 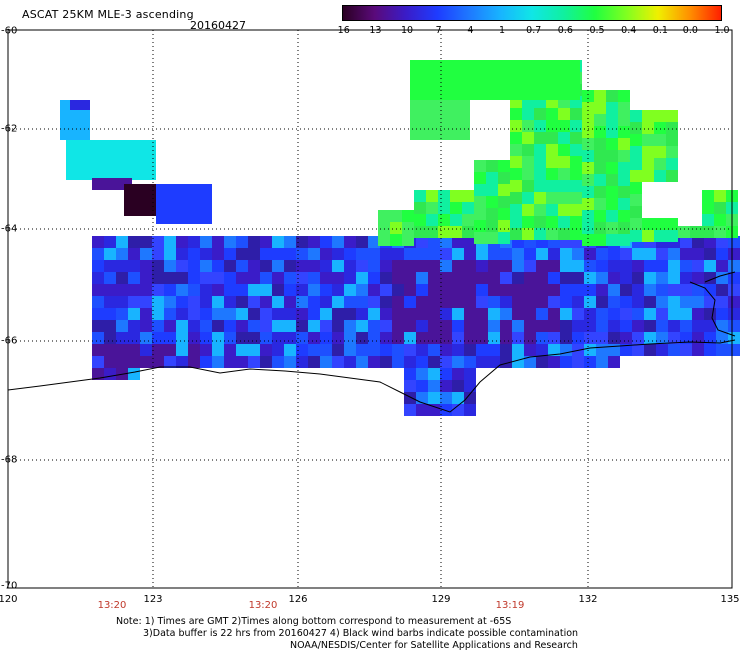 What do you see at coordinates (712, 304) in the screenshot?
I see `coastline-outlet` at bounding box center [712, 304].